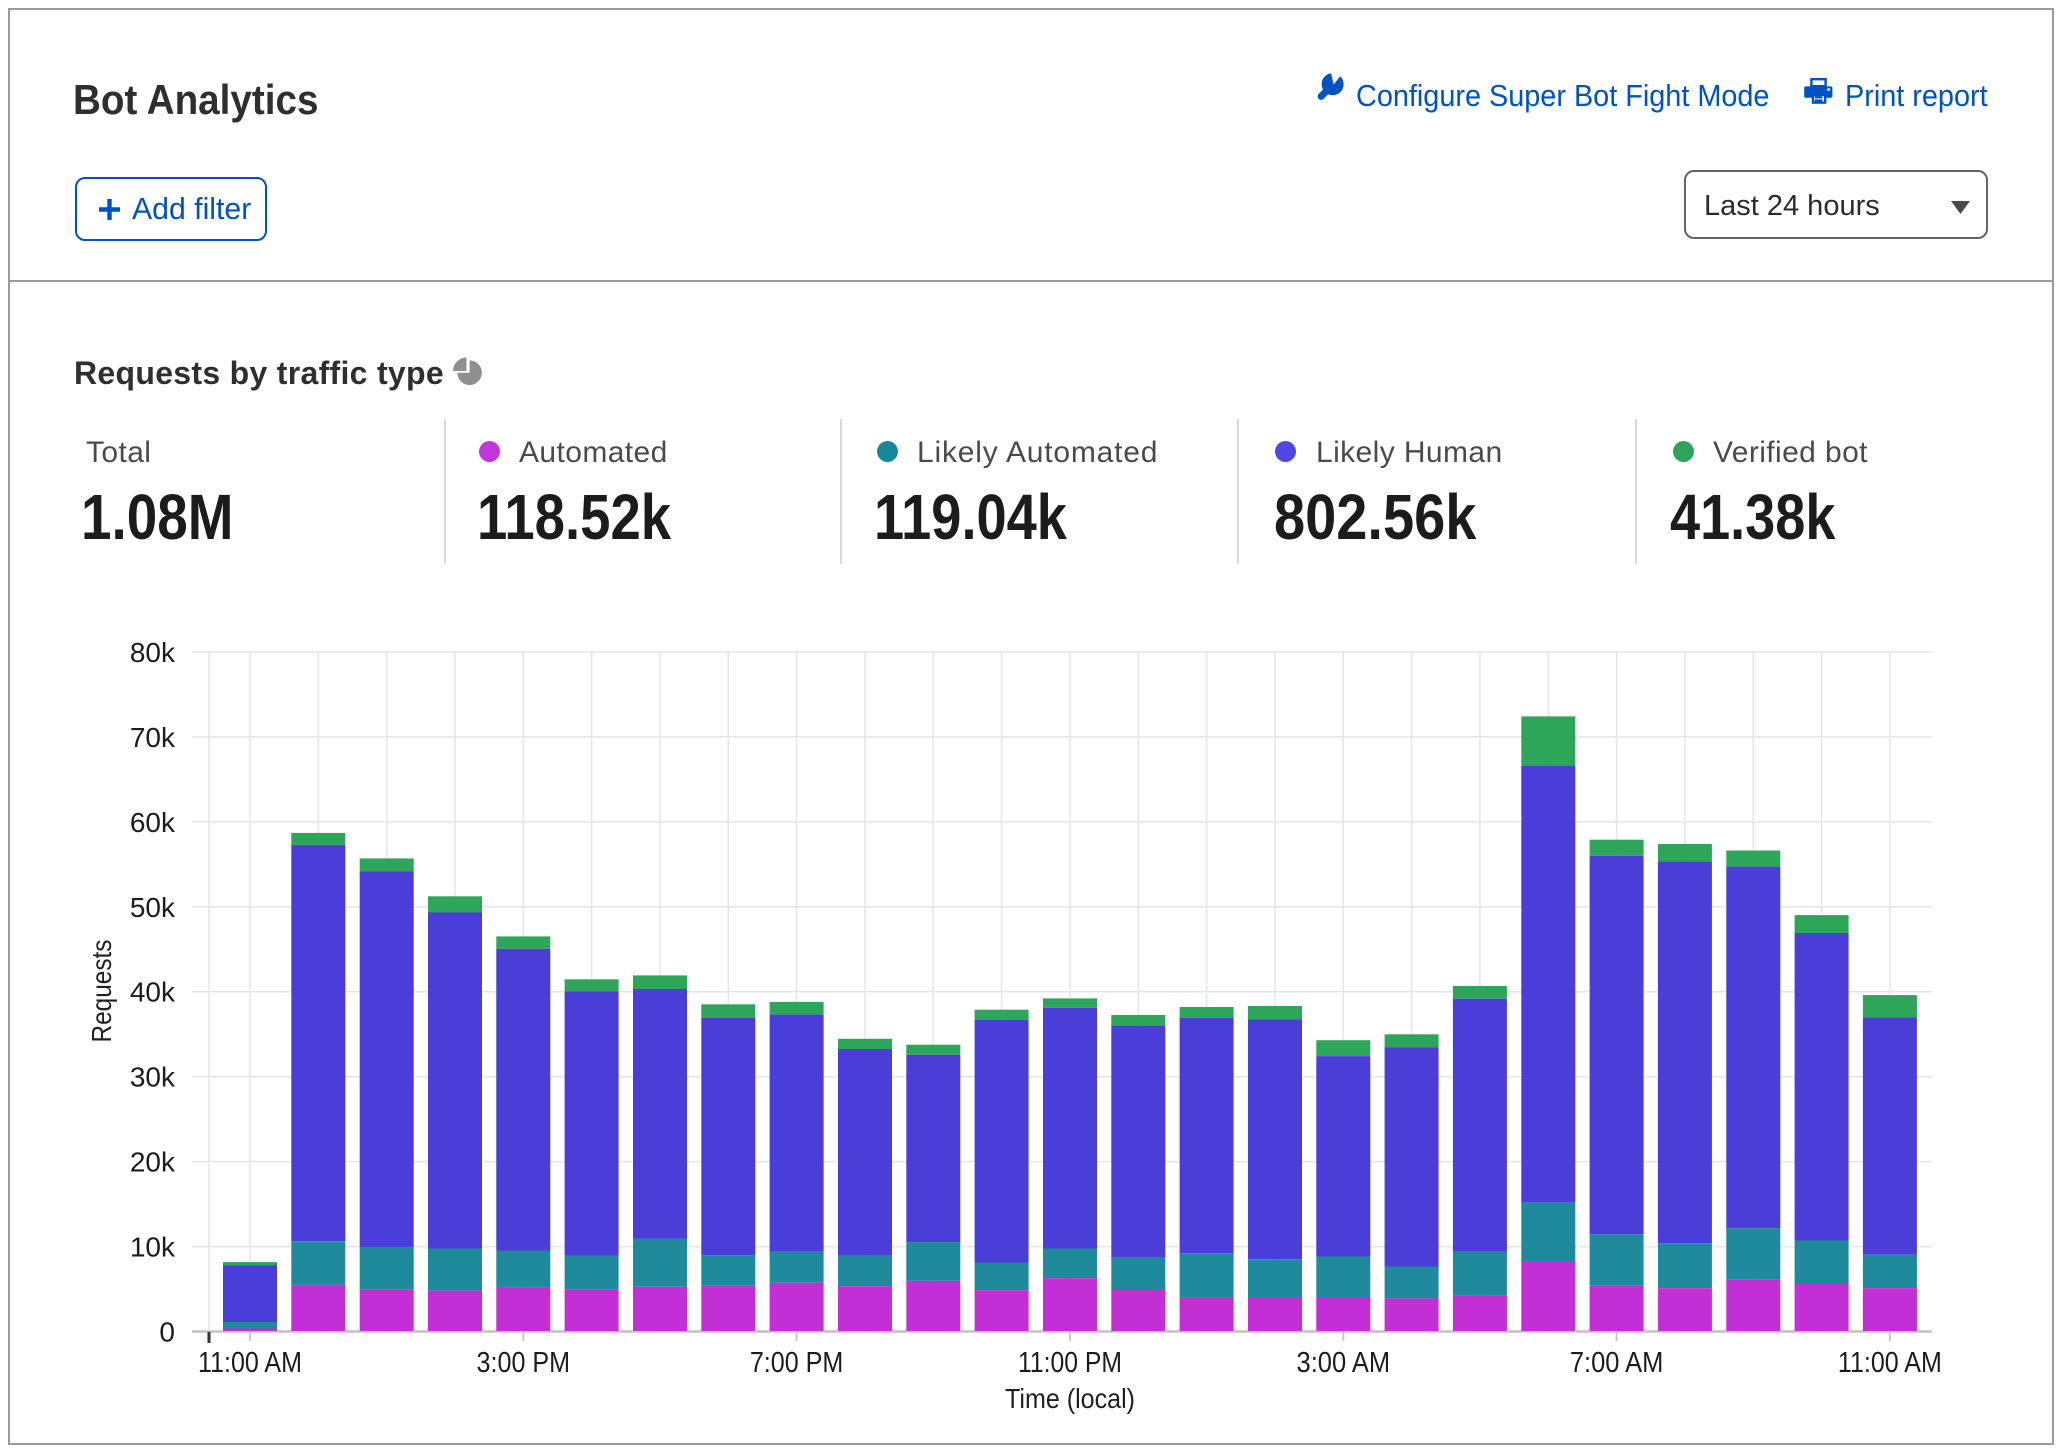  What do you see at coordinates (524, 1363) in the screenshot?
I see `svg-text: 3:00 PM` at bounding box center [524, 1363].